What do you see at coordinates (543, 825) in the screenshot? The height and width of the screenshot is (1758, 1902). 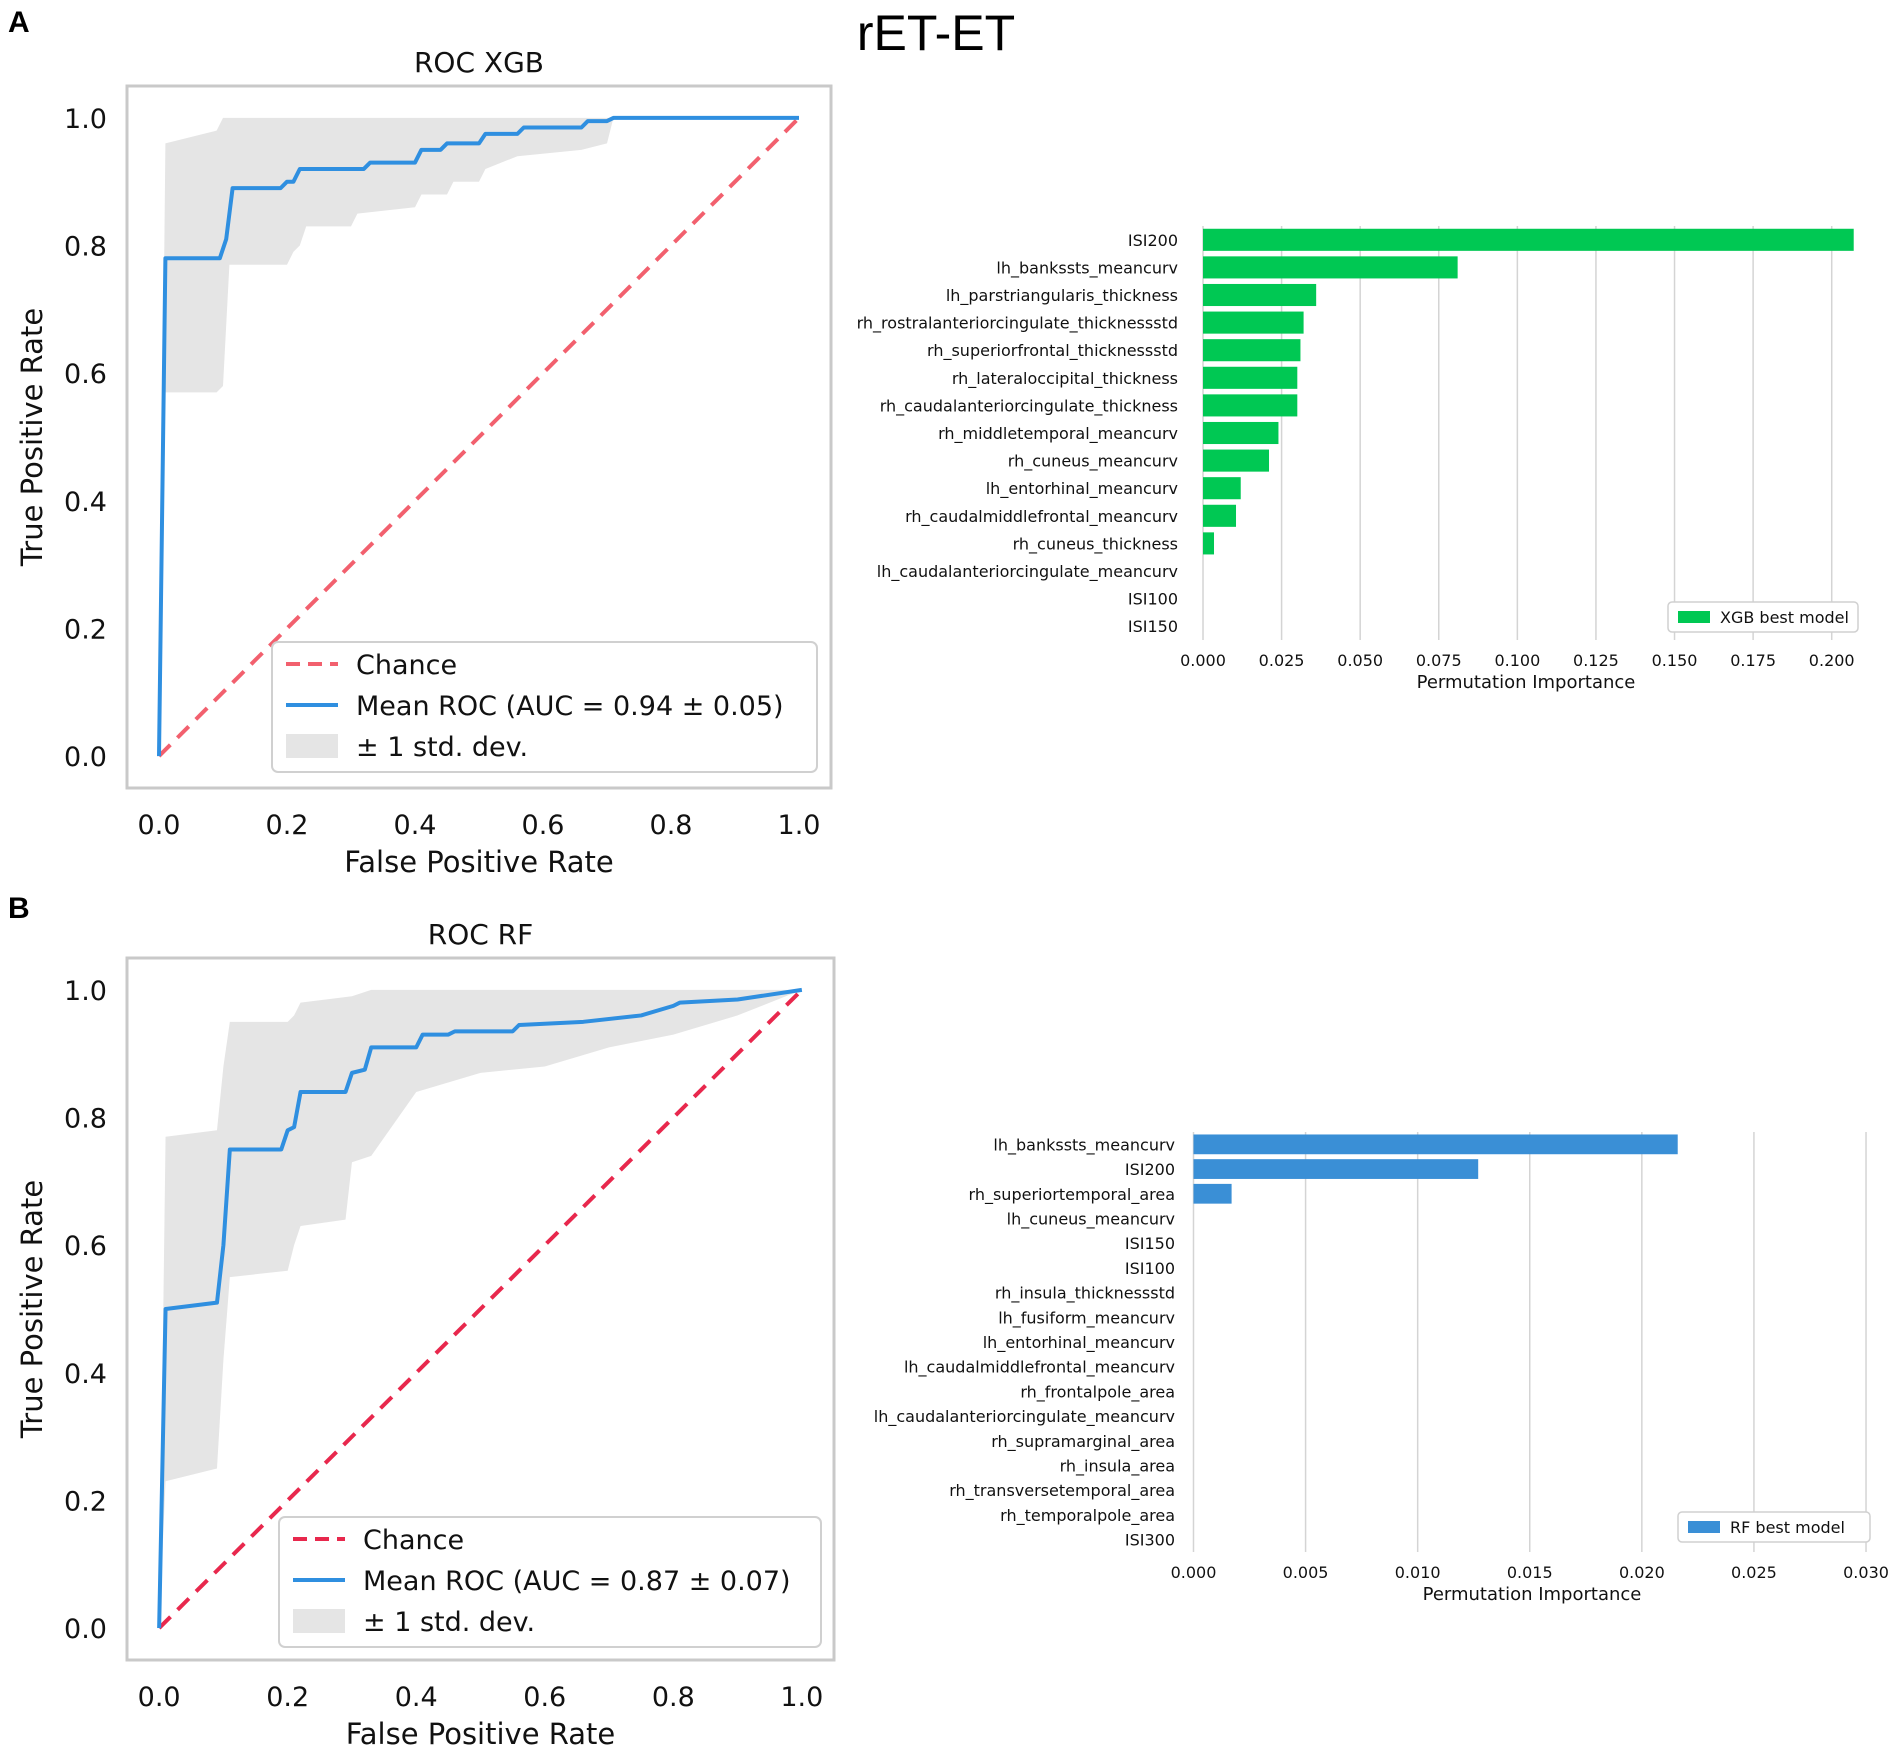 I see `roc_xgb-x-tick-label: 0.6` at bounding box center [543, 825].